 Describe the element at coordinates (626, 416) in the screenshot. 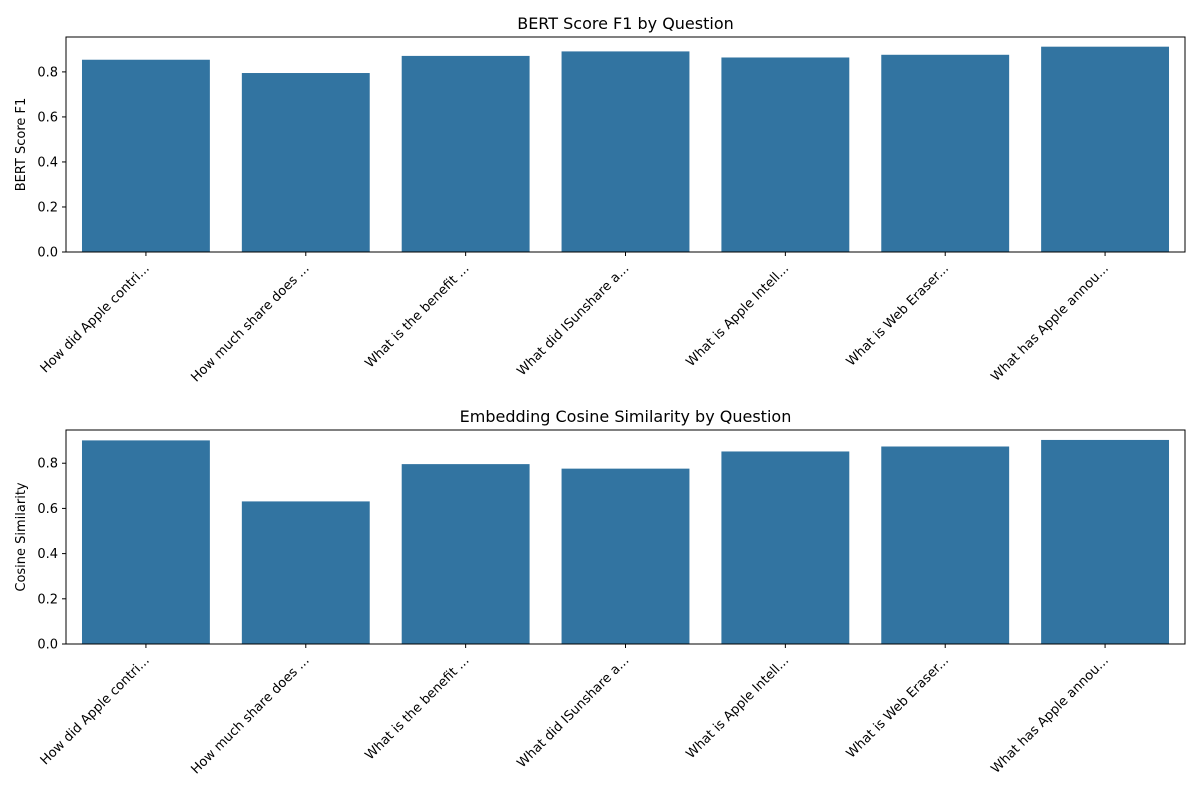

I see `chart-title: Embedding Cosine Similarity by Question` at that location.